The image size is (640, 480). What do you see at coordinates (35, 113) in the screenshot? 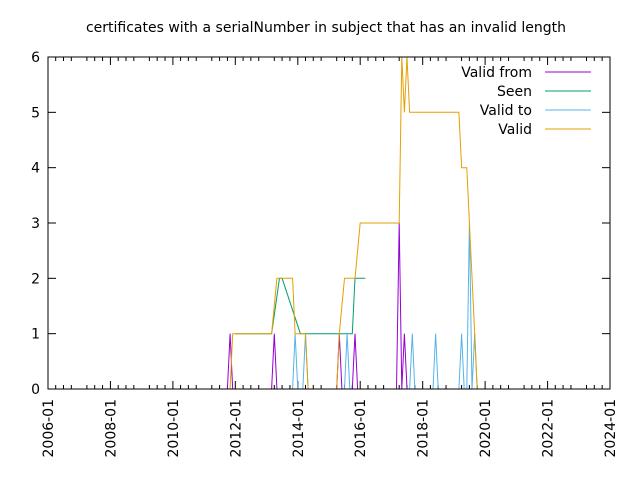
I see `y-tick-label: 5` at bounding box center [35, 113].